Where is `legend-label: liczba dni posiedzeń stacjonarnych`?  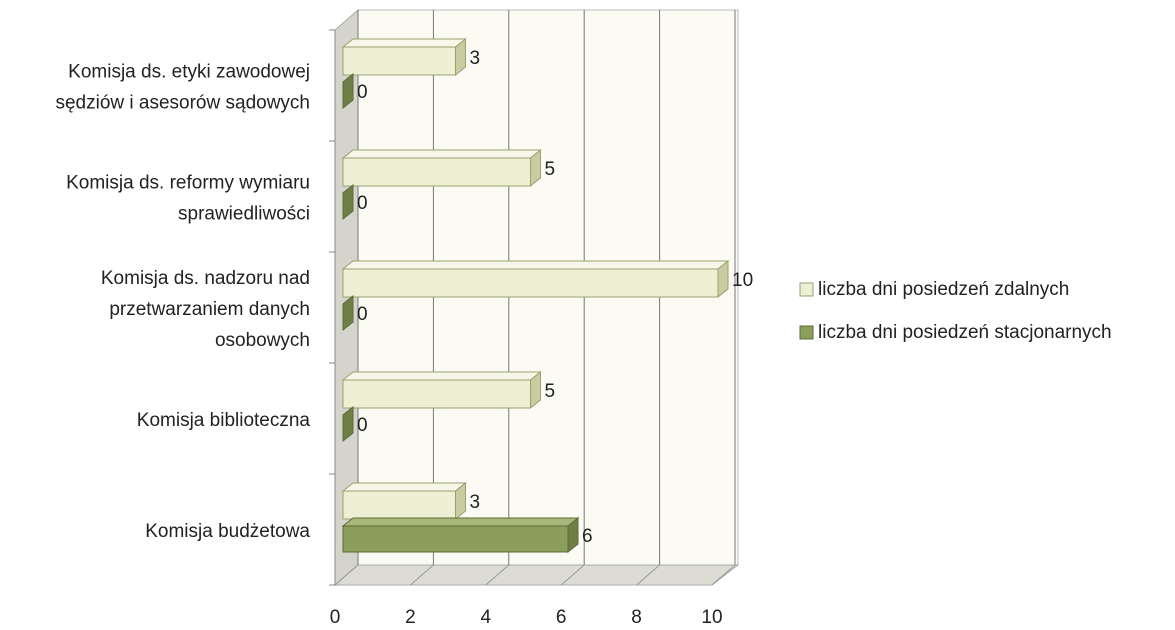
legend-label: liczba dni posiedzeń stacjonarnych is located at coordinates (965, 332).